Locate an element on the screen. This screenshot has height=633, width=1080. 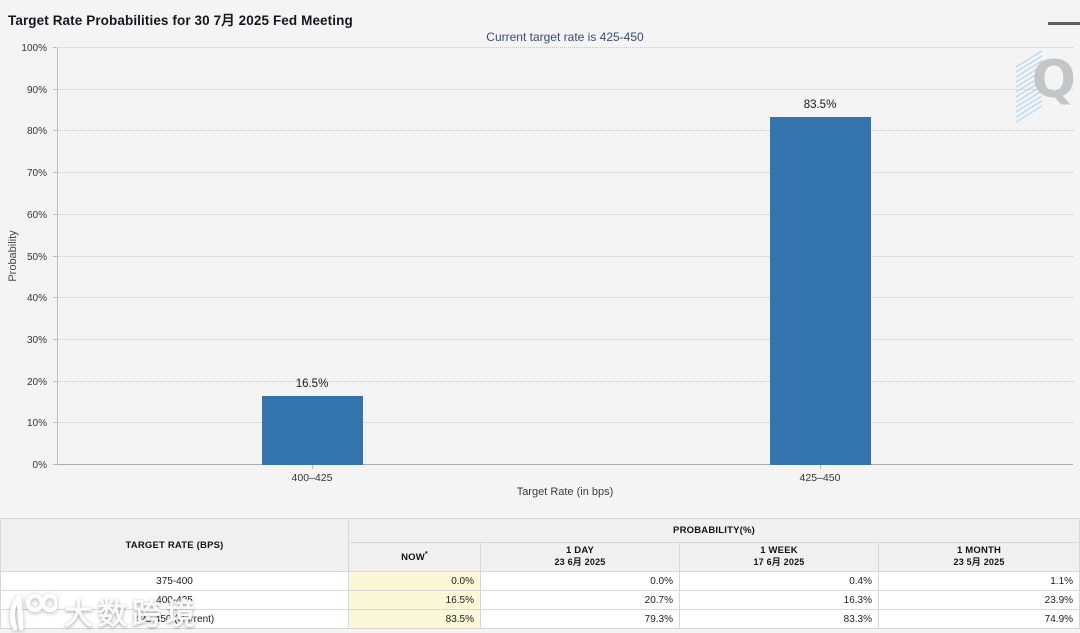
y-tick-label: 70% is located at coordinates (36, 174).